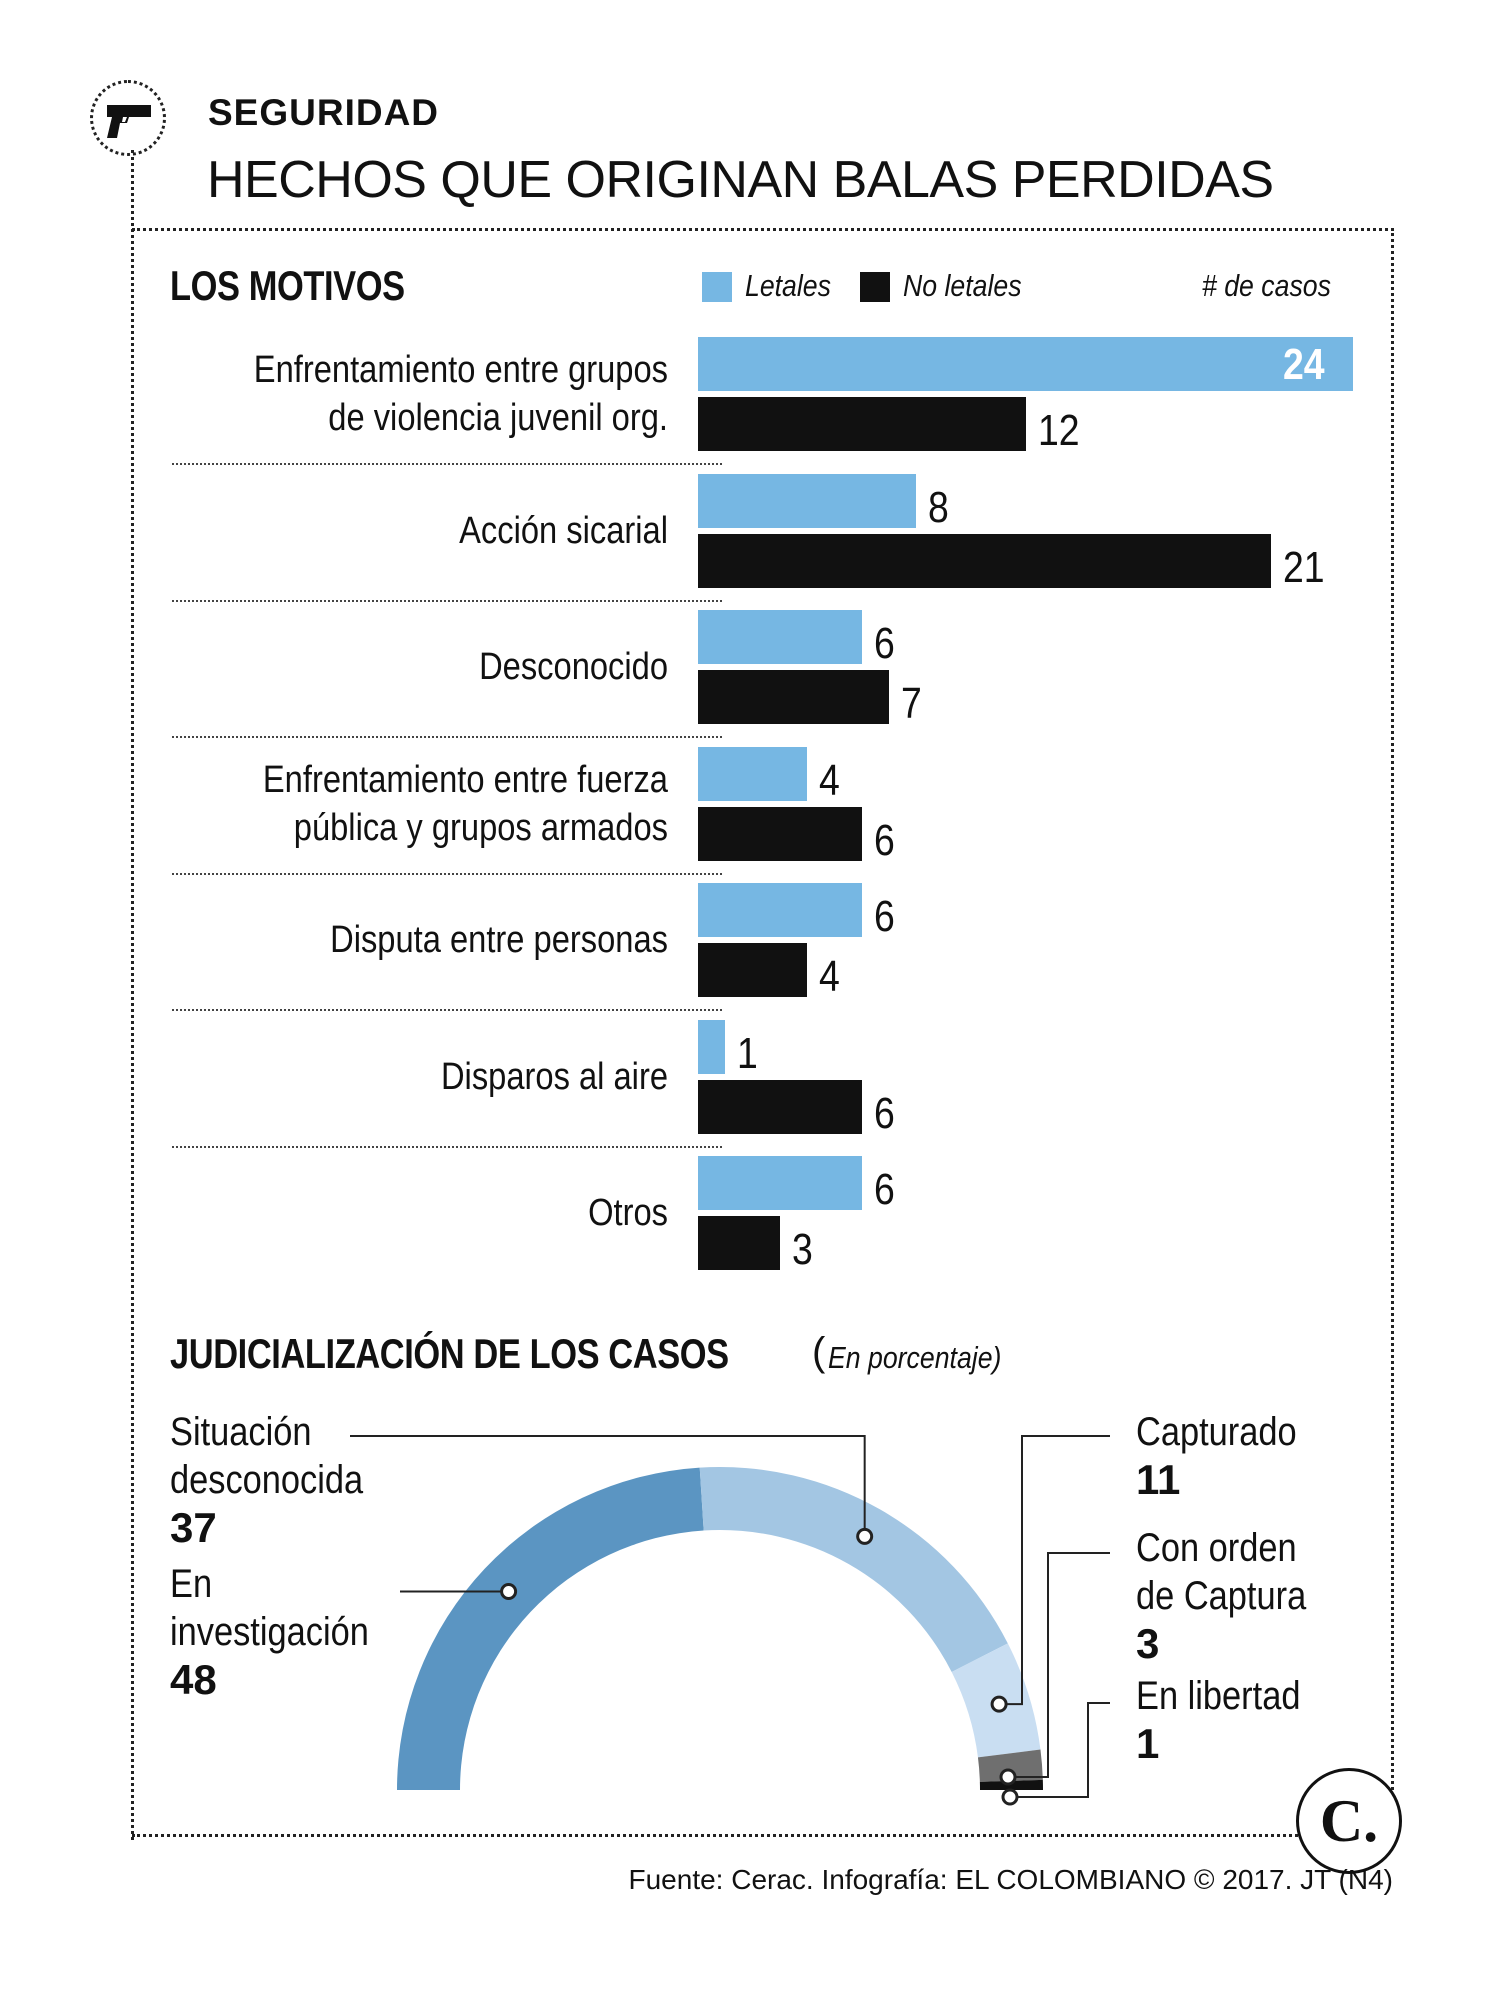  Describe the element at coordinates (1216, 1548) in the screenshot. I see `donut-label-line: Con orden` at that location.